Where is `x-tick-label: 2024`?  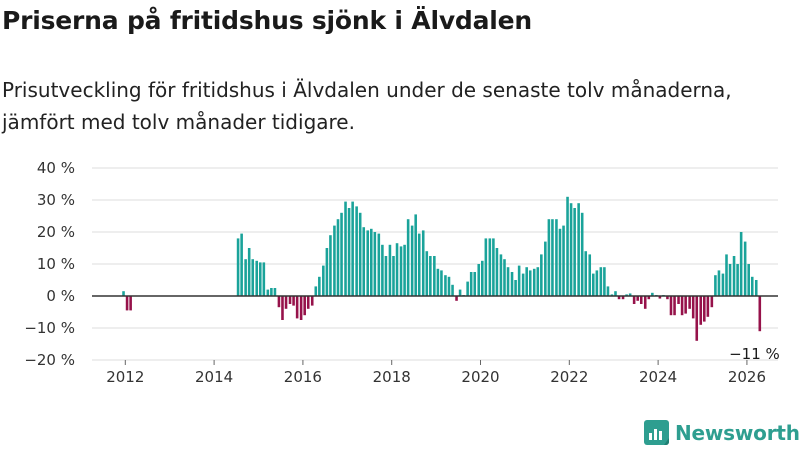 x-tick-label: 2024 is located at coordinates (658, 377).